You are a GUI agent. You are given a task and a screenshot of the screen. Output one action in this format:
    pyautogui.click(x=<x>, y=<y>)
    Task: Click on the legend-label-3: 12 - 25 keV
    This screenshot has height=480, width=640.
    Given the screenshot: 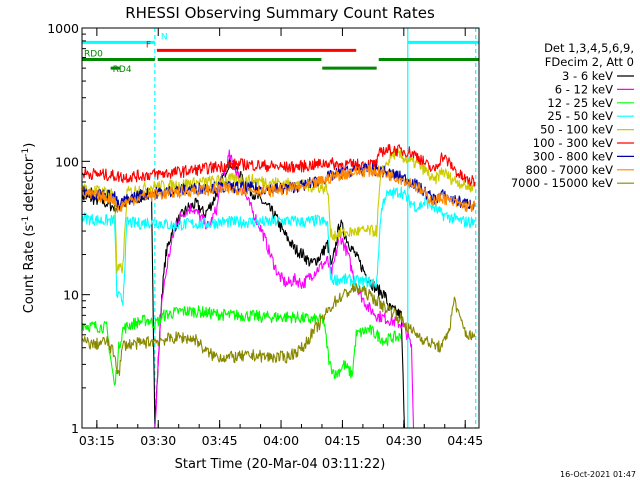 What is the action you would take?
    pyautogui.click(x=580, y=103)
    